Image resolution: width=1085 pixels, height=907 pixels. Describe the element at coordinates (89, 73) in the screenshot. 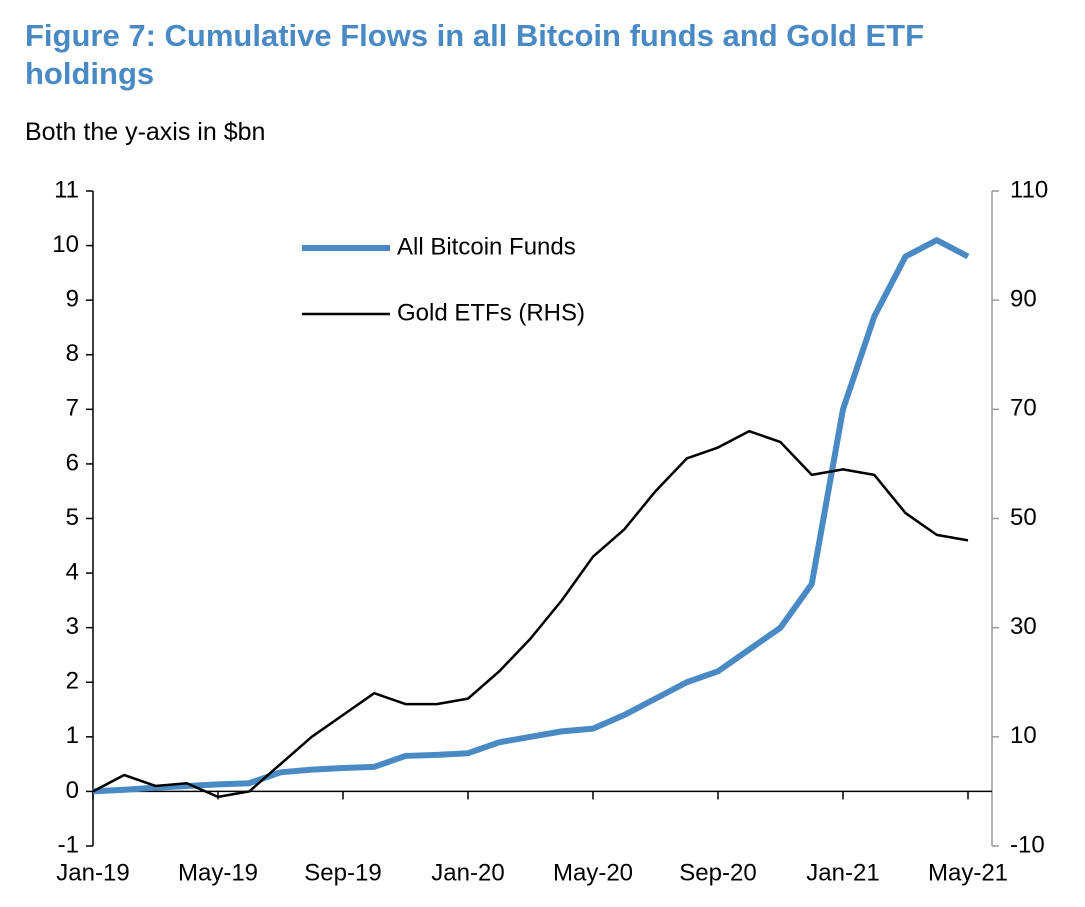

I see `title-line: holdings` at that location.